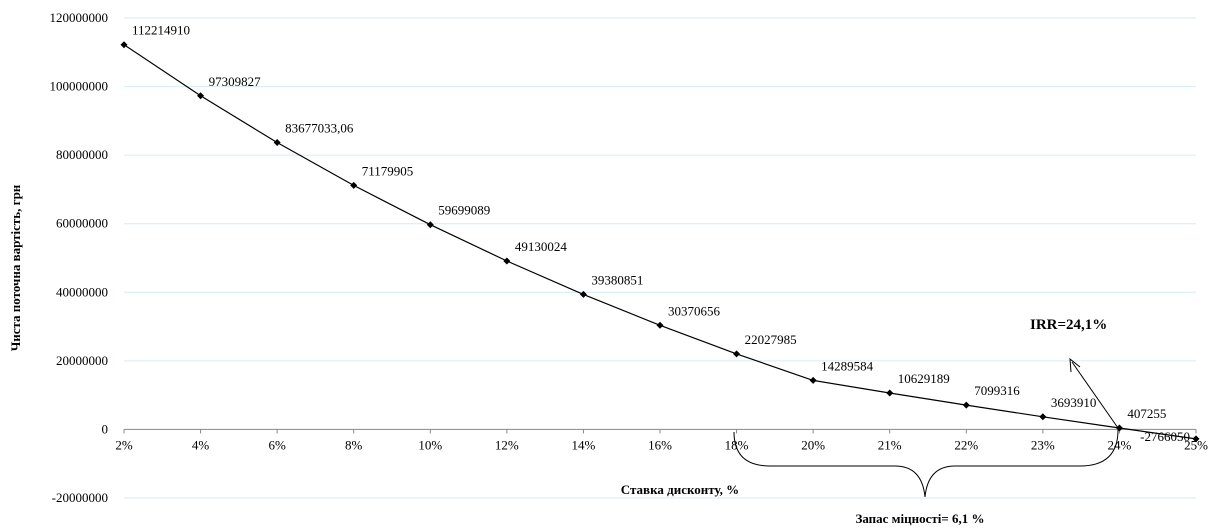 The height and width of the screenshot is (529, 1218). Describe the element at coordinates (388, 170) in the screenshot. I see `data-label: 71179905` at that location.